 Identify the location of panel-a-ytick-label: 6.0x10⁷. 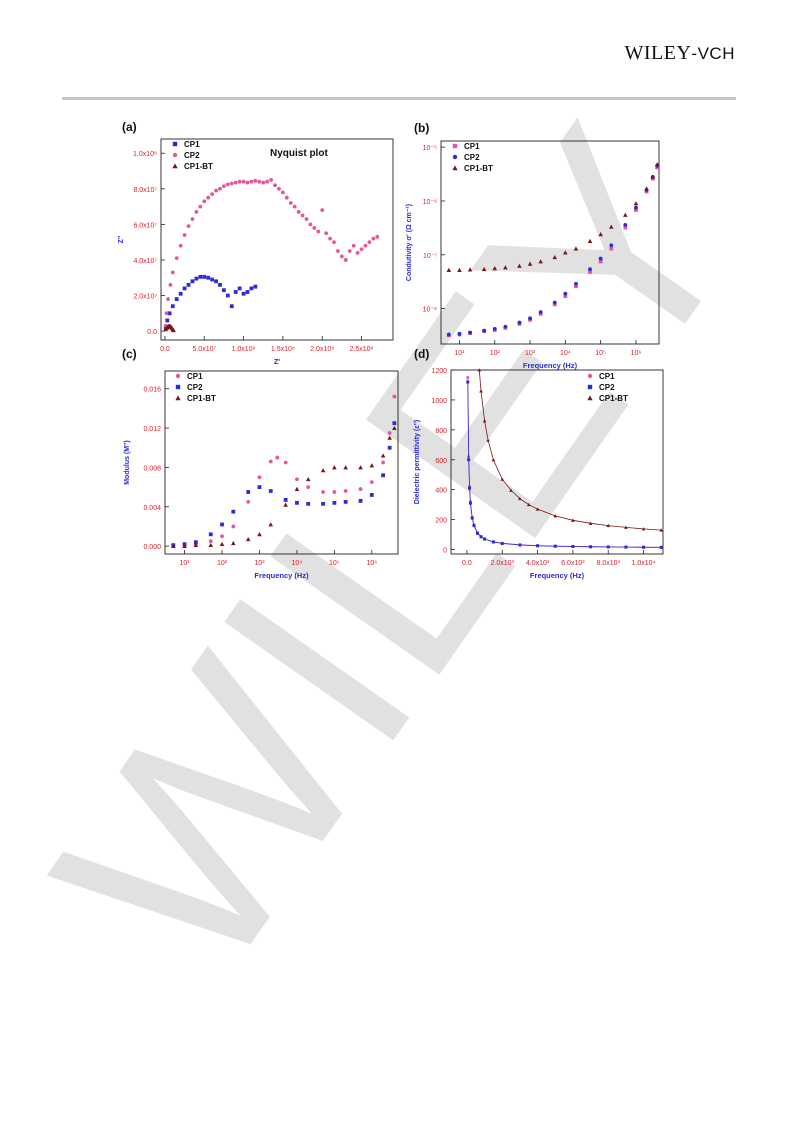
(145, 225).